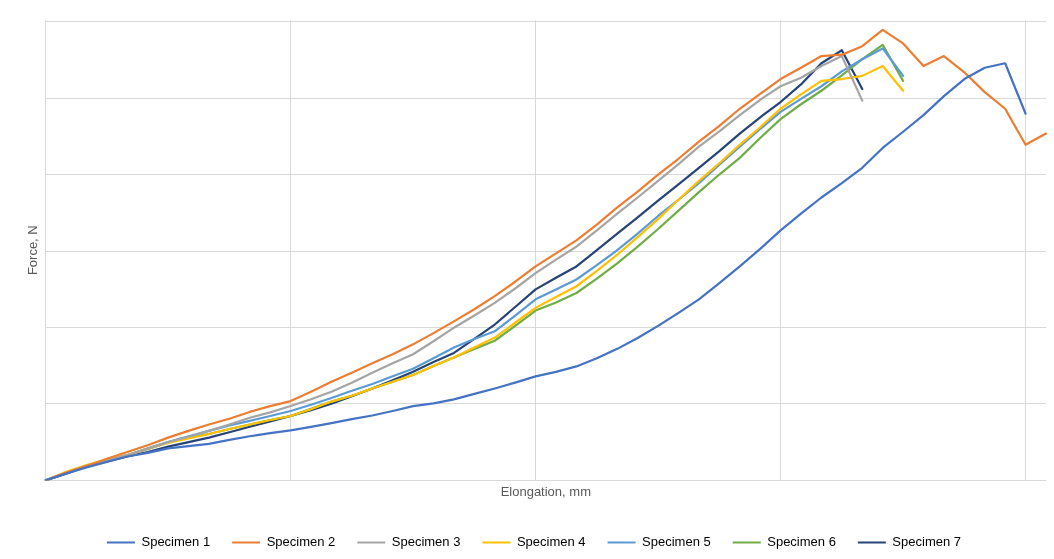 The image size is (1054, 559). What do you see at coordinates (551, 542) in the screenshot?
I see `legend-label: Specimen 4` at bounding box center [551, 542].